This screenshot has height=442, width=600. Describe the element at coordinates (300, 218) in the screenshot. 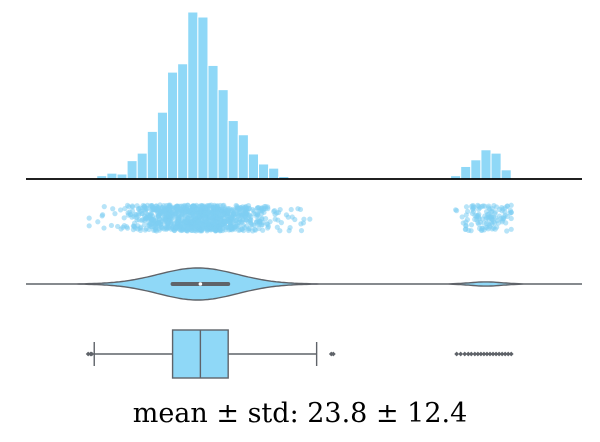

I see `strip-plot` at that location.